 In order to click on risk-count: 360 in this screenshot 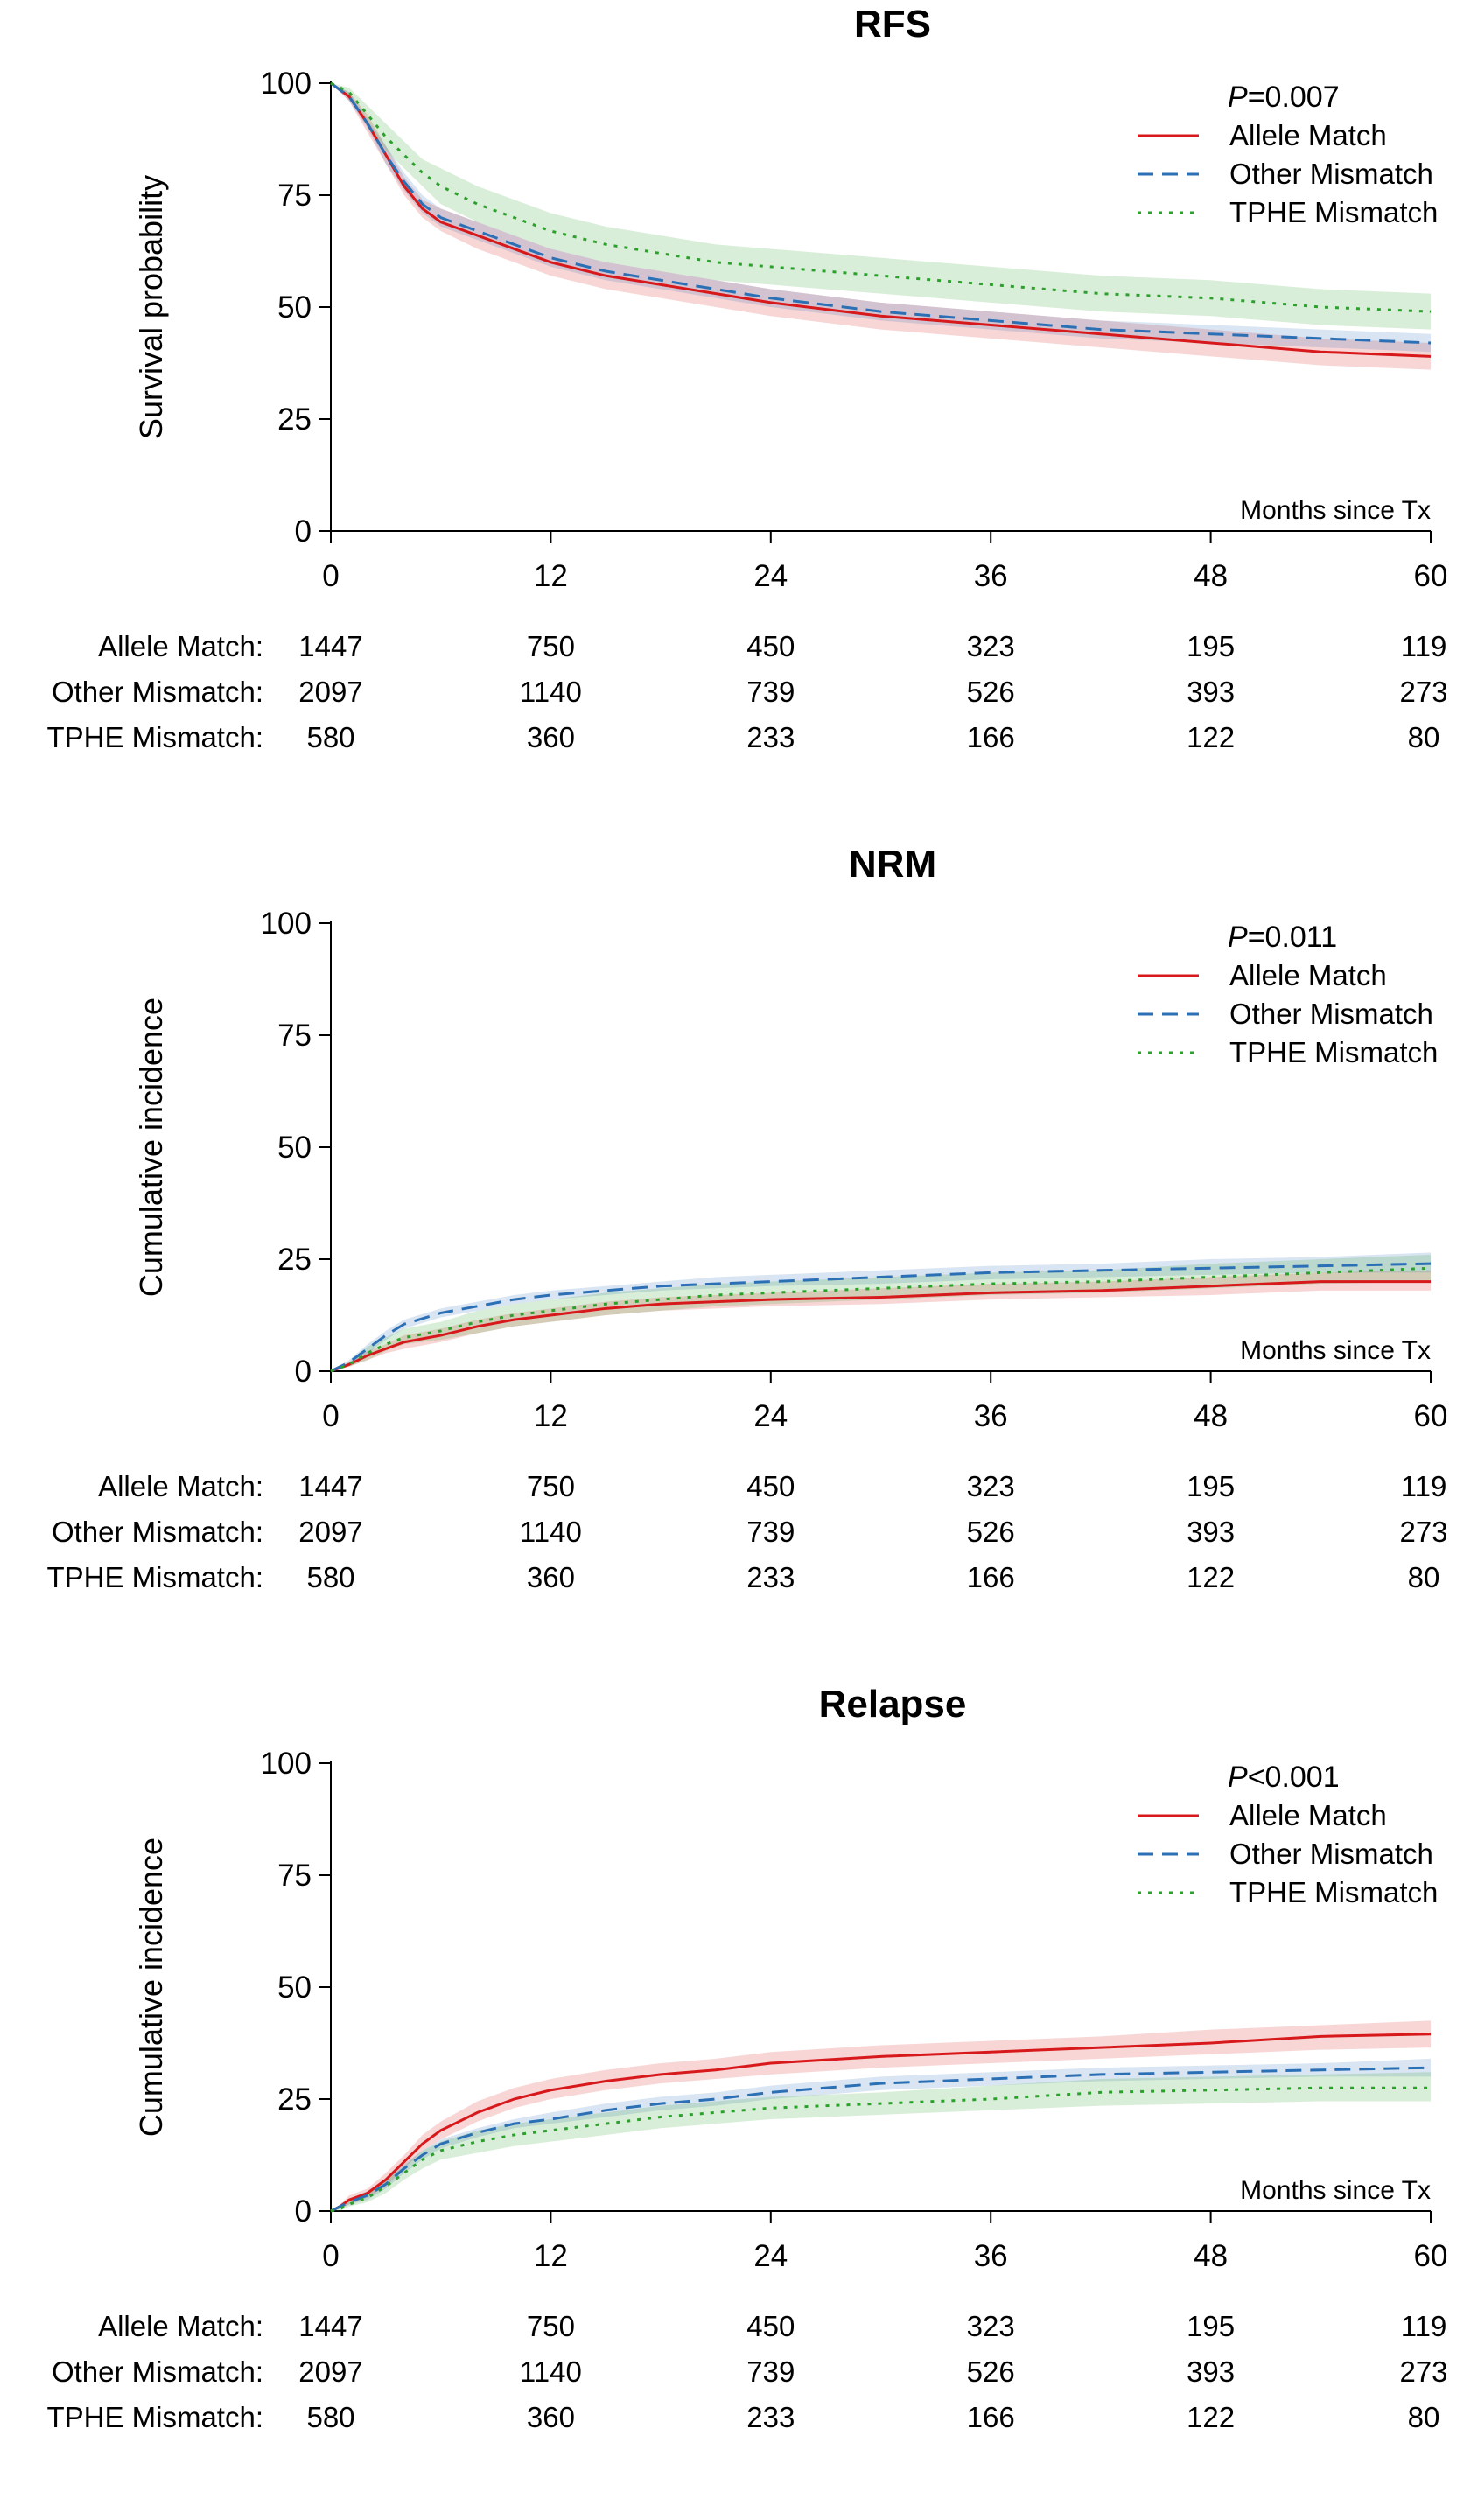, I will do `click(550, 1577)`.